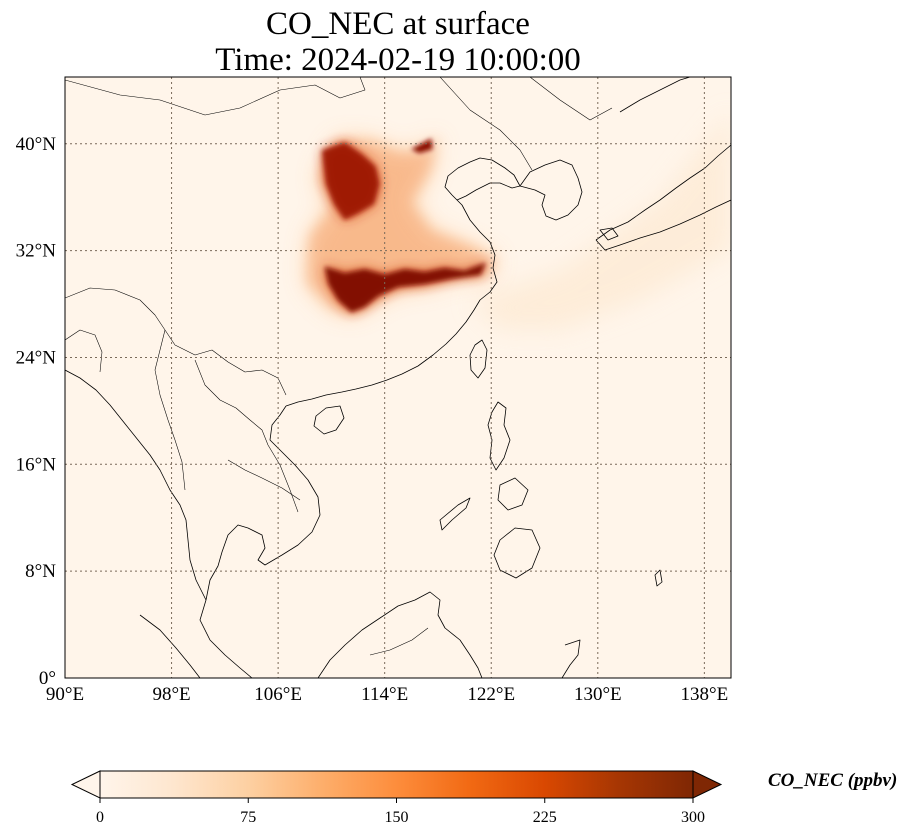  What do you see at coordinates (84, 351) in the screenshot?
I see `bangladesh-border` at bounding box center [84, 351].